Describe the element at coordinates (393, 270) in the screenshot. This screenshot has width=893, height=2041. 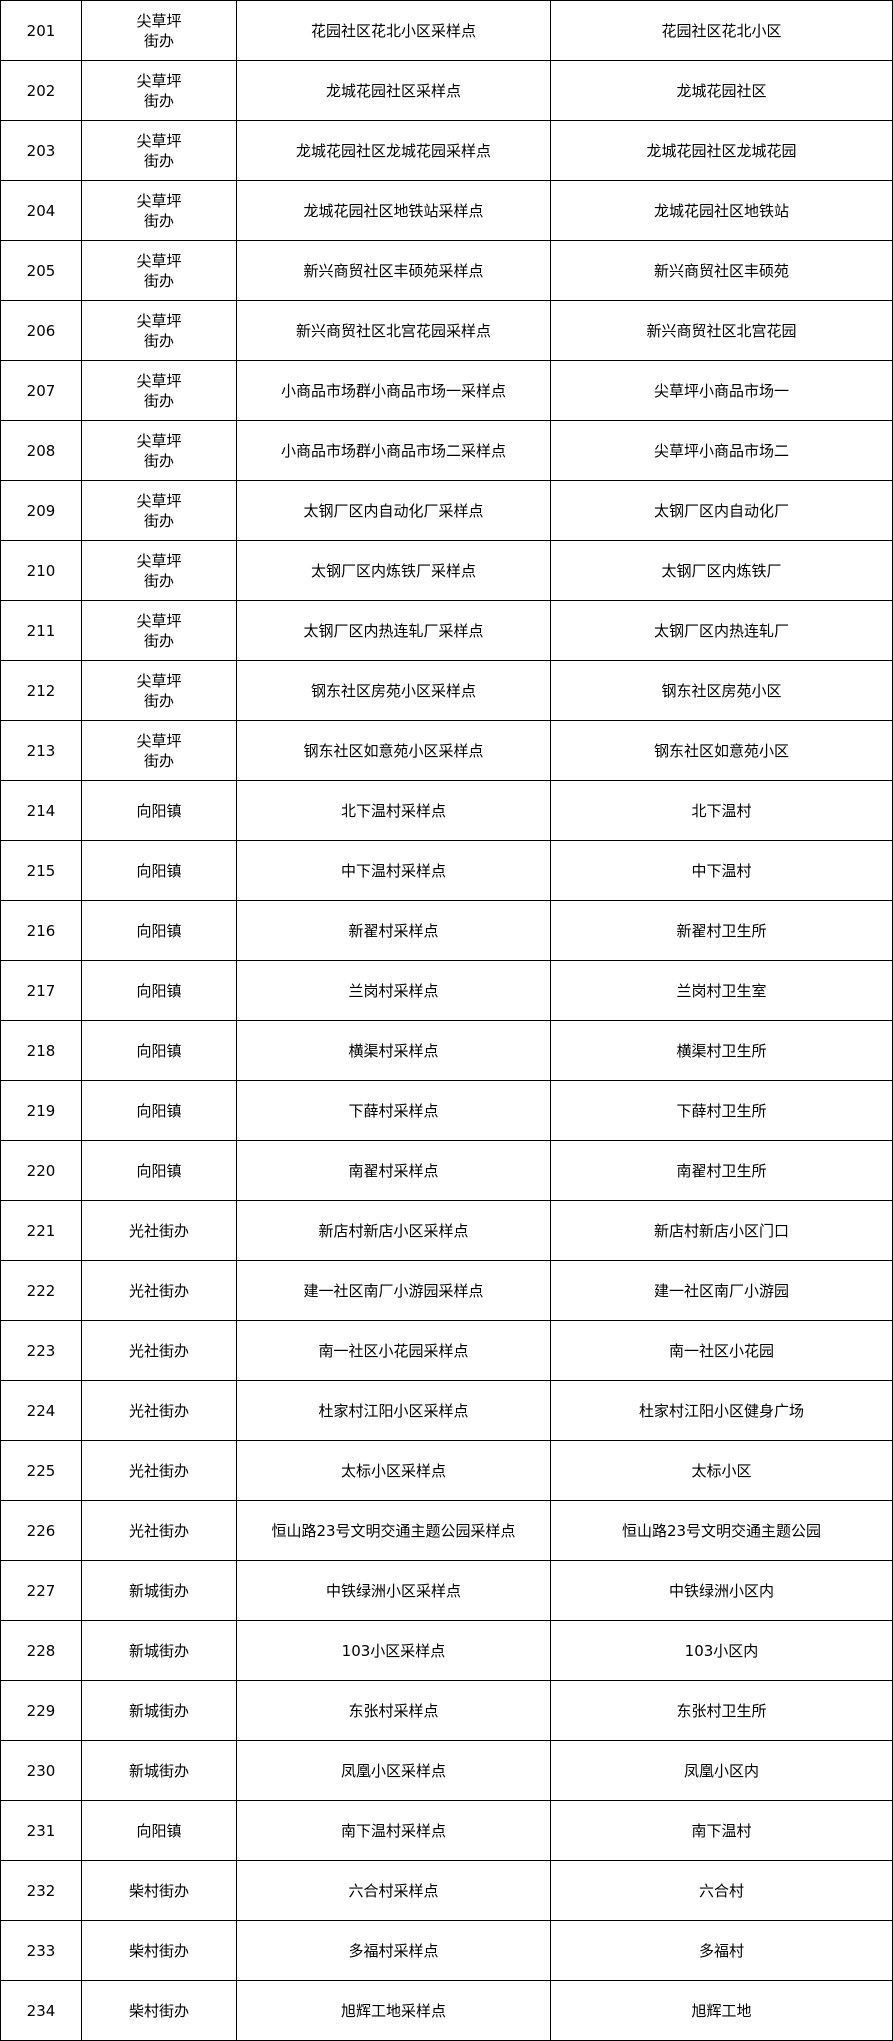
I see `sampling-site-name: 新兴商贸社区丰硕苑采样点` at that location.